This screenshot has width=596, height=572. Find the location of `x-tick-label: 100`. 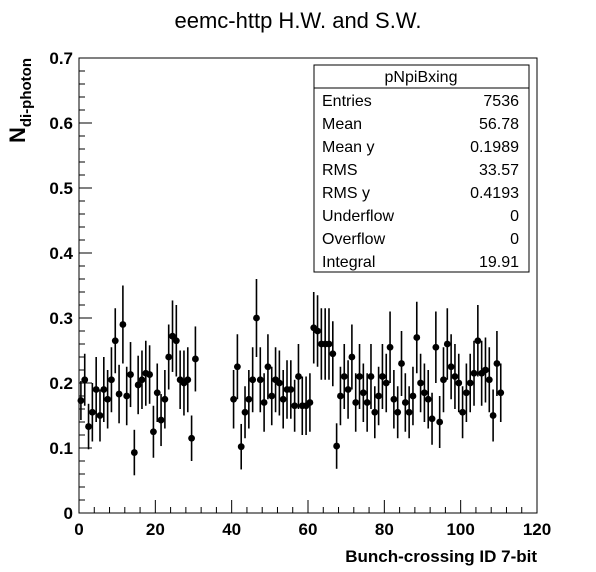

x-tick-label: 100 is located at coordinates (460, 529).